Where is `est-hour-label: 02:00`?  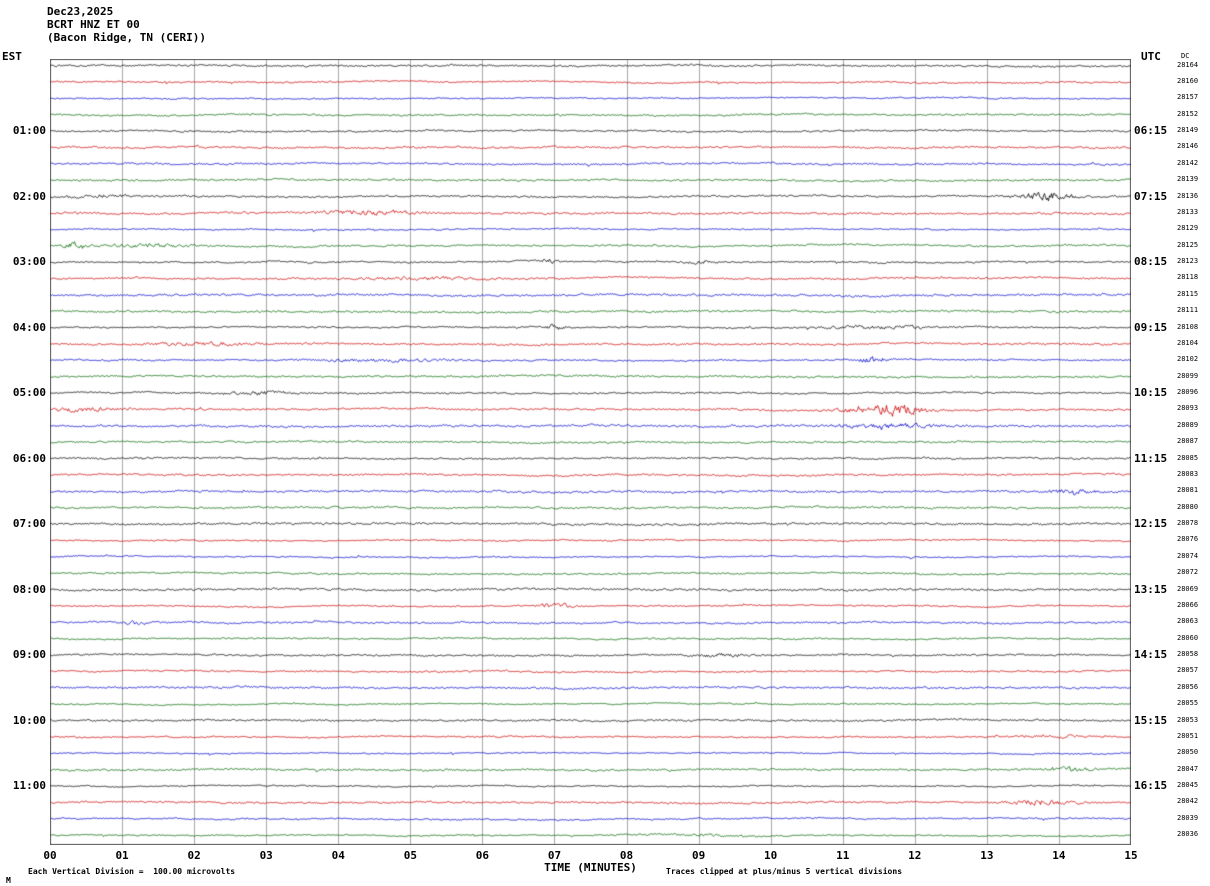 est-hour-label: 02:00 is located at coordinates (29, 196).